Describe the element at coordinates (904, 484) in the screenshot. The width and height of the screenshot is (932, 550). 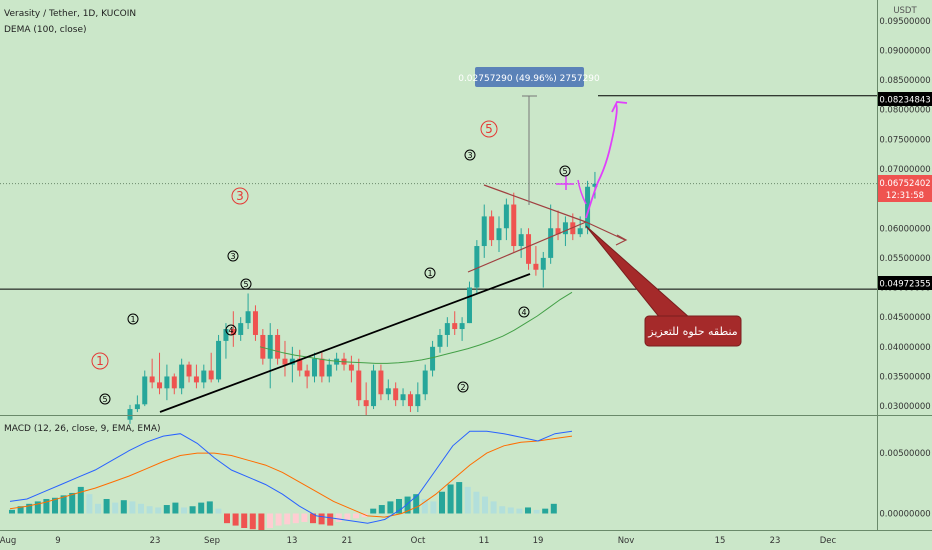
I see `macd-axis: 0.00500000 0.00000000` at that location.